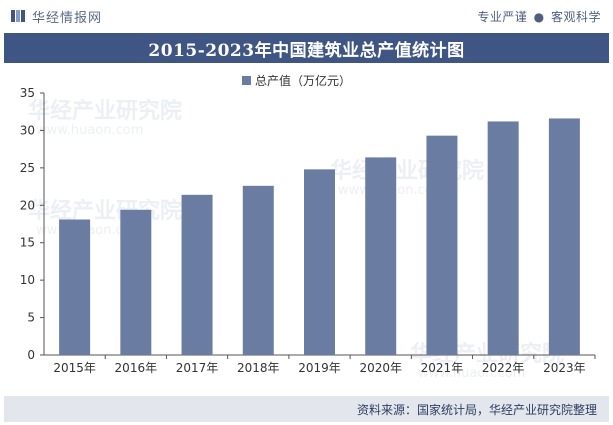 The width and height of the screenshot is (613, 425). What do you see at coordinates (31, 355) in the screenshot?
I see `y-tick-label: 0` at bounding box center [31, 355].